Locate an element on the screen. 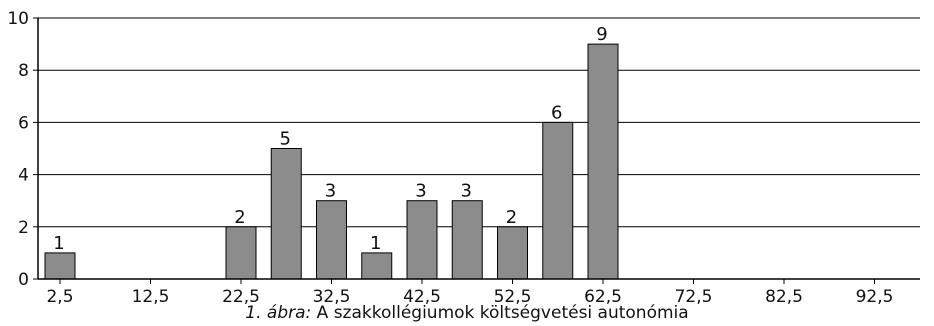 This screenshot has height=326, width=934. x-tick-label: 82,5 is located at coordinates (784, 296).